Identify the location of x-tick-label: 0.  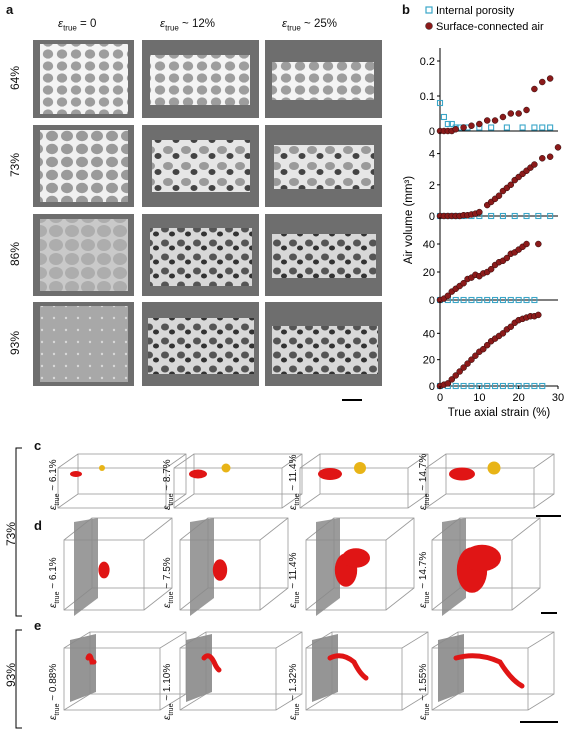
(440, 398).